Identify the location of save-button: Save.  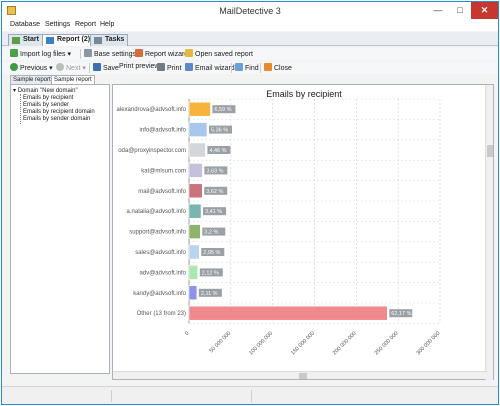
(106, 67).